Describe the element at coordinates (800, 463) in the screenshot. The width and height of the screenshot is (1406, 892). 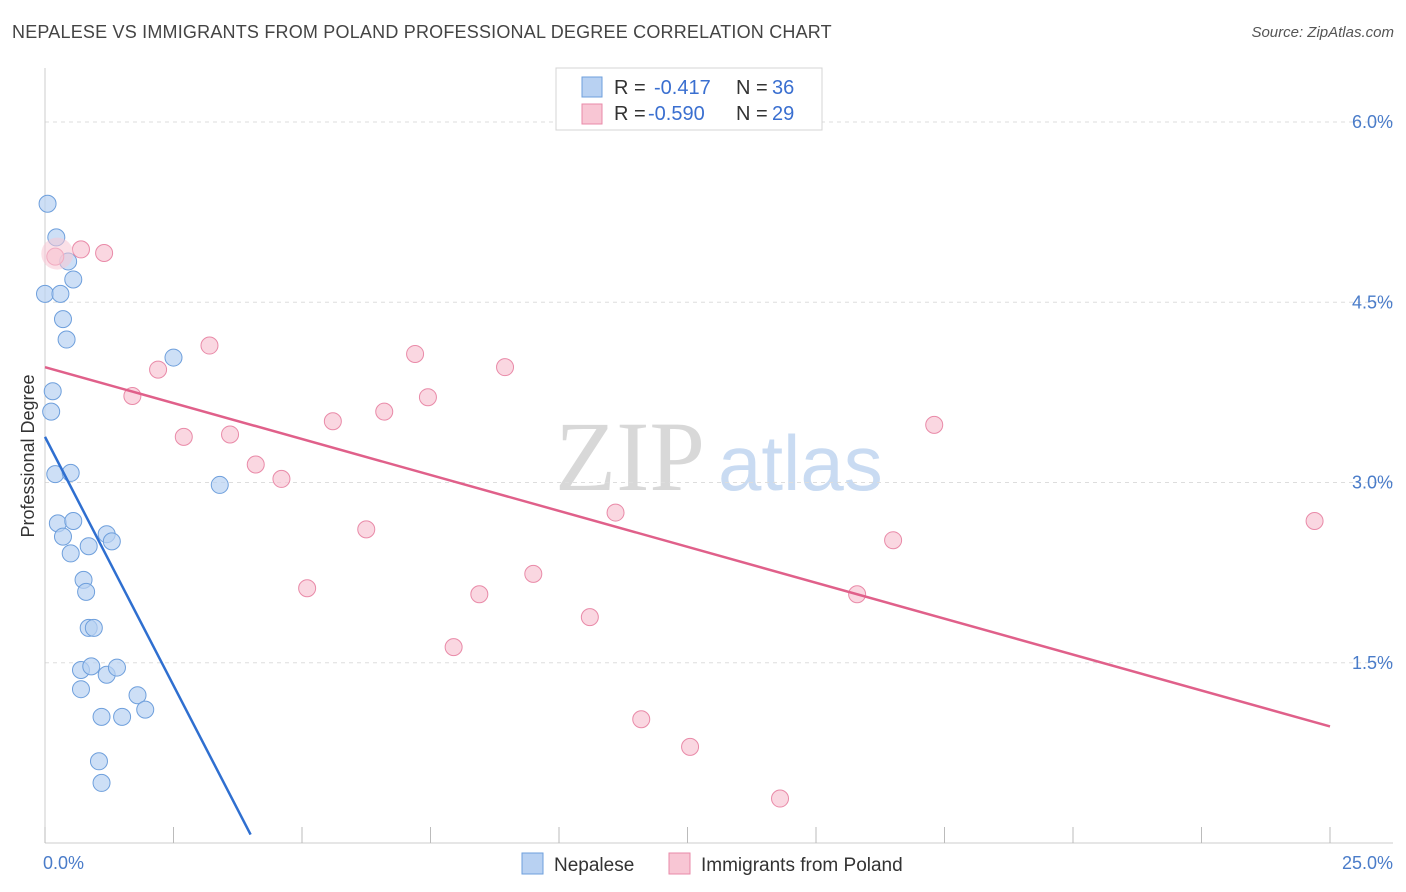
I see `watermark-atlas: atlas` at that location.